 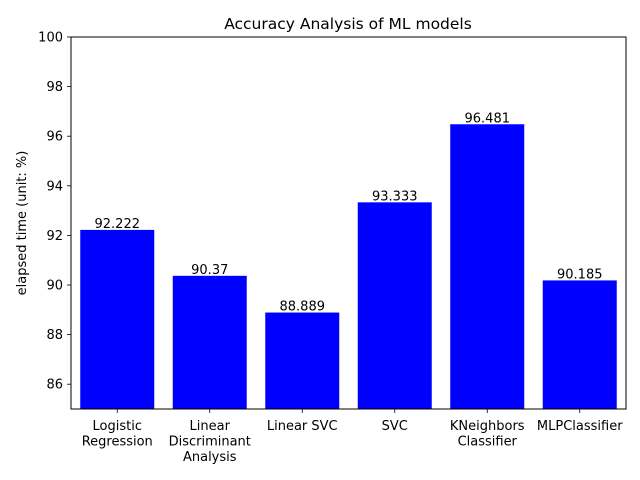 I want to click on x-tick-label-line: KNeighbors, so click(x=487, y=426).